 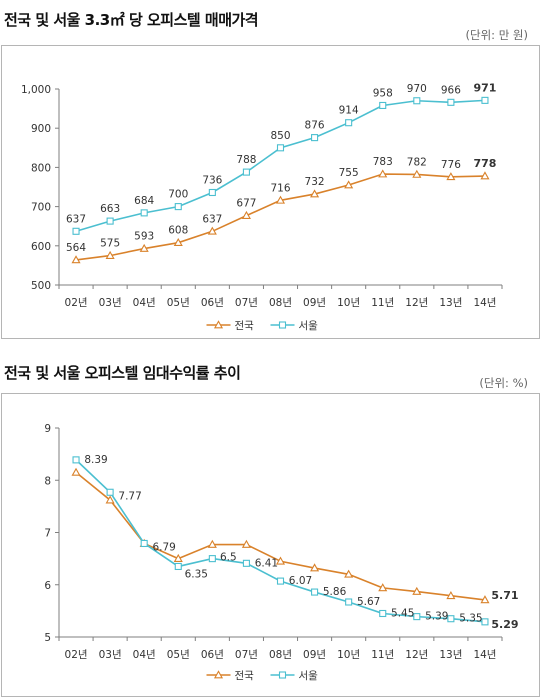 I want to click on chart2-x-tick-label: 08년, so click(x=280, y=655).